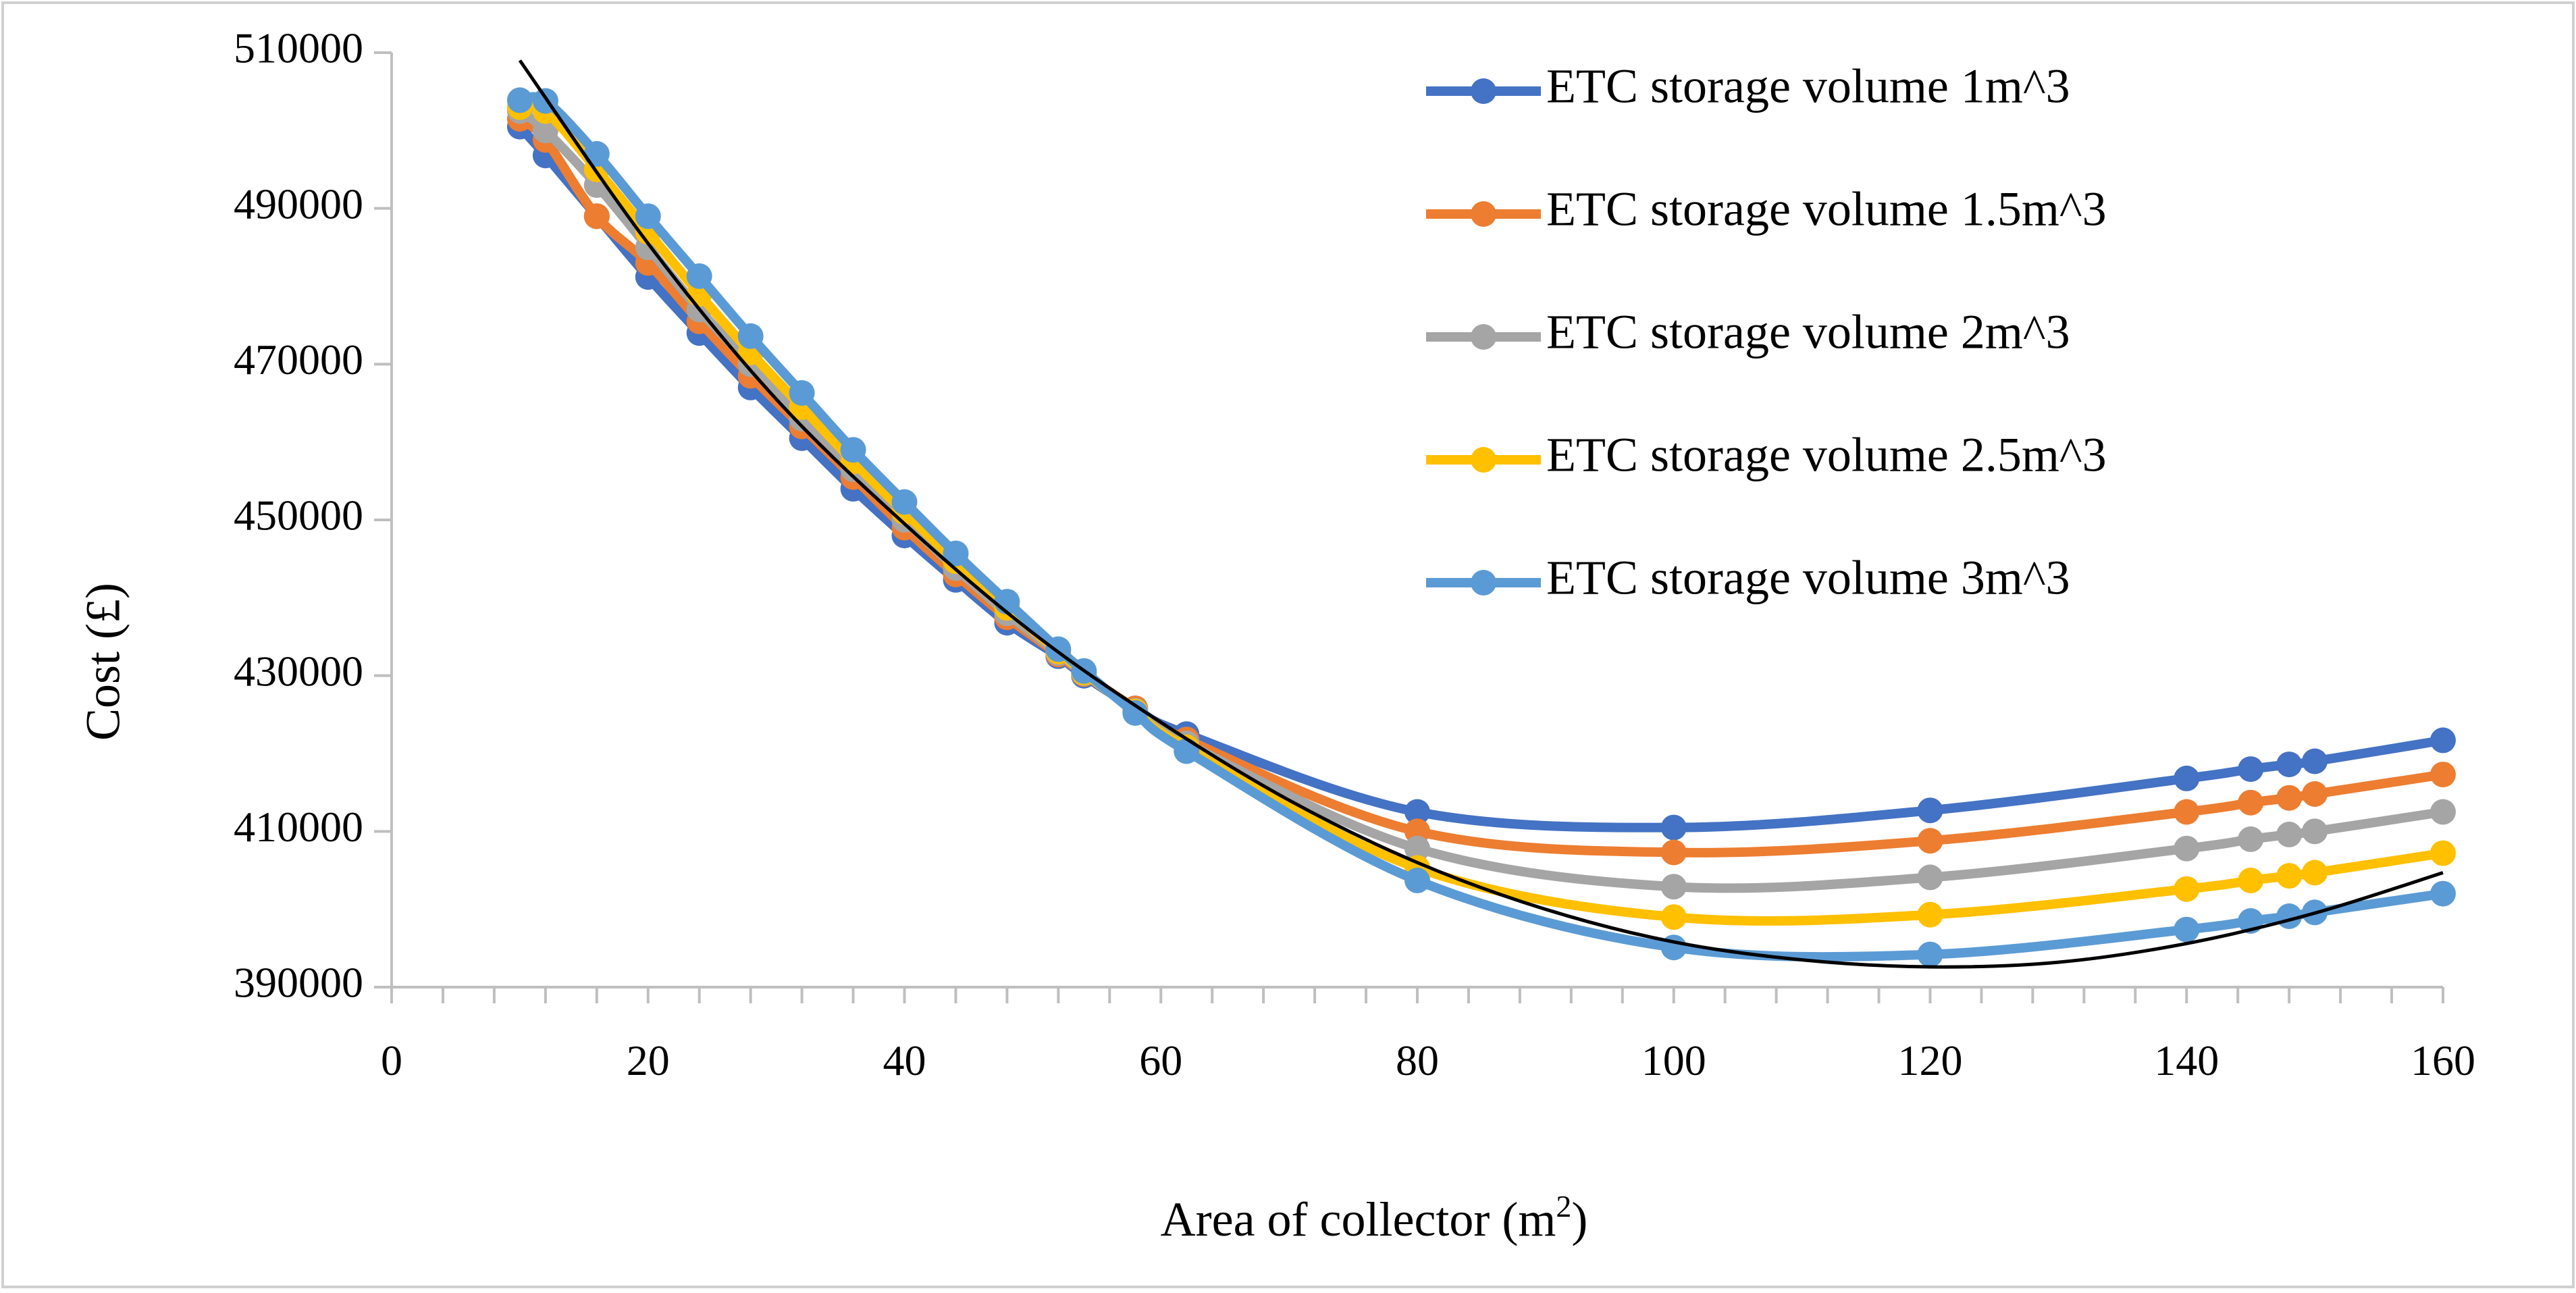  What do you see at coordinates (1808, 332) in the screenshot?
I see `legend-label: ETC storage volume 2m^3` at bounding box center [1808, 332].